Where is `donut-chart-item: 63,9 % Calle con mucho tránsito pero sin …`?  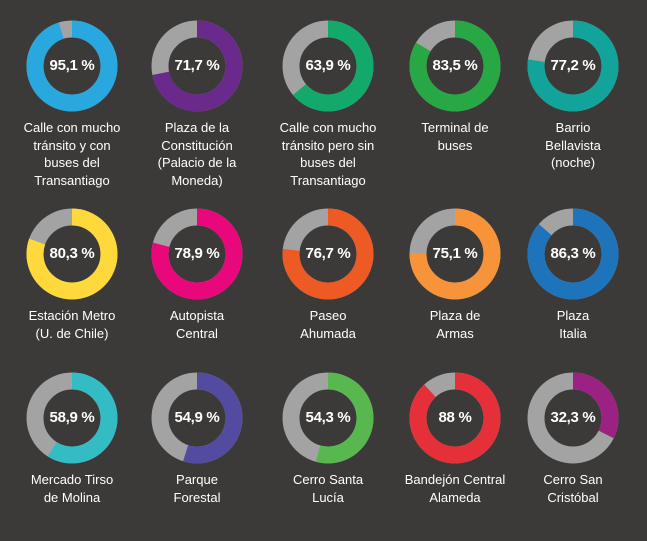 donut-chart-item: 63,9 % Calle con mucho tránsito pero sin … is located at coordinates (328, 104).